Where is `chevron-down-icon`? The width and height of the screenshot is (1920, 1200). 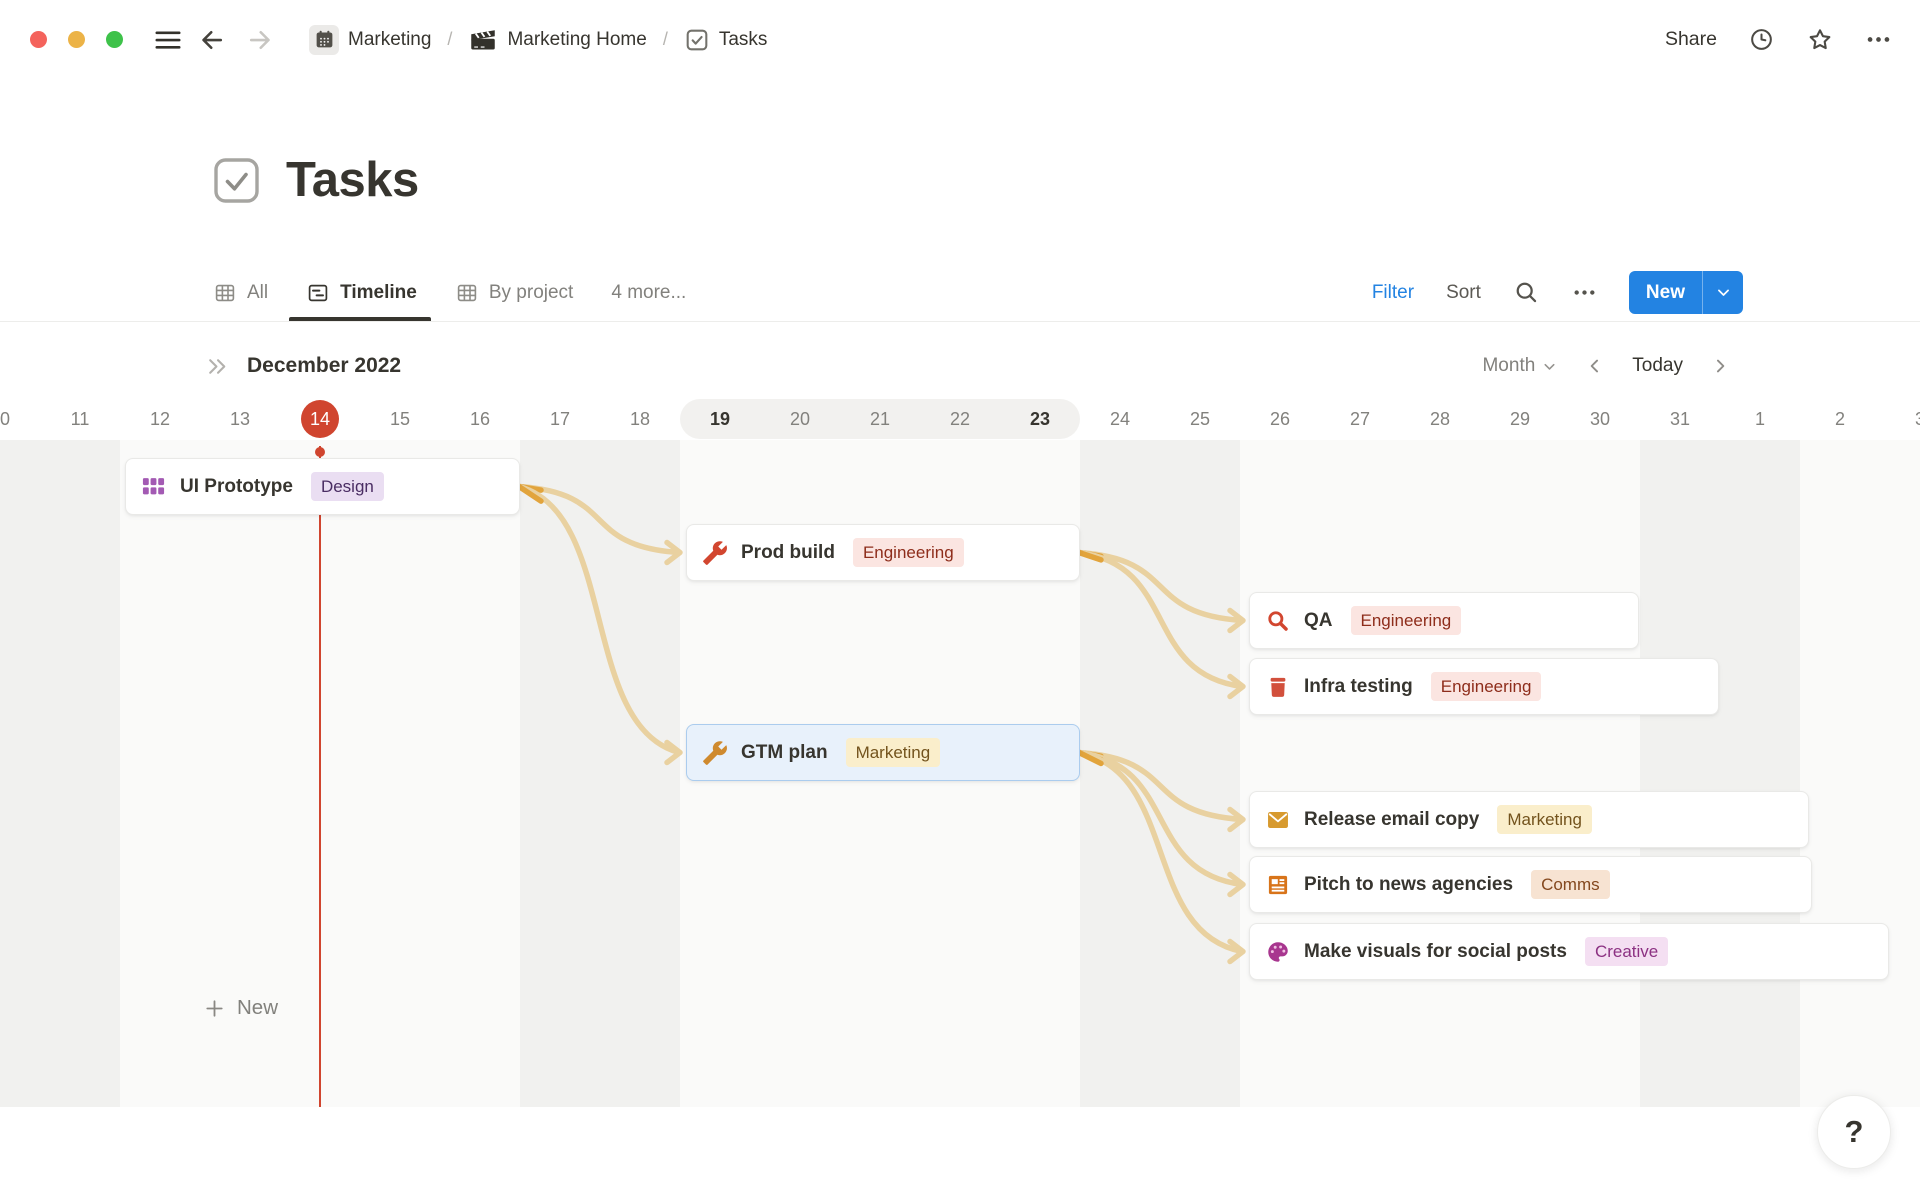
chevron-down-icon is located at coordinates (1549, 366).